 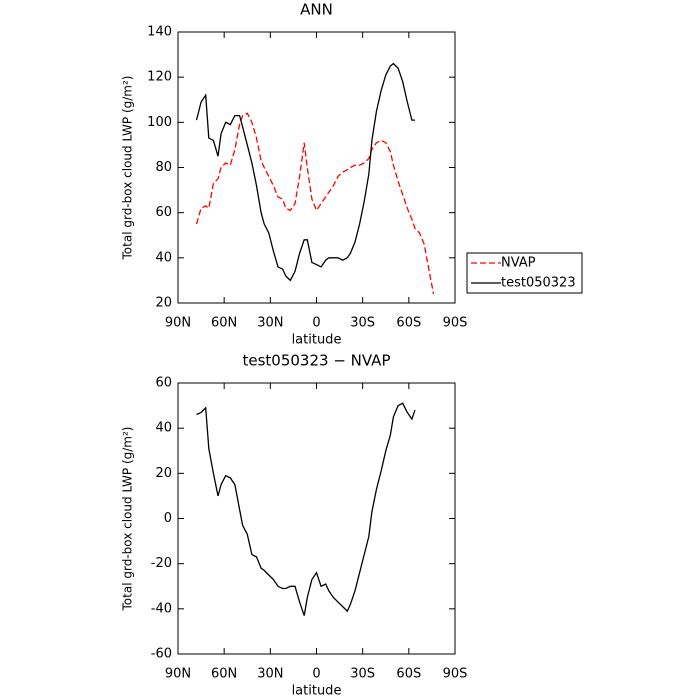 I want to click on y-tick-label: 120, so click(x=159, y=77).